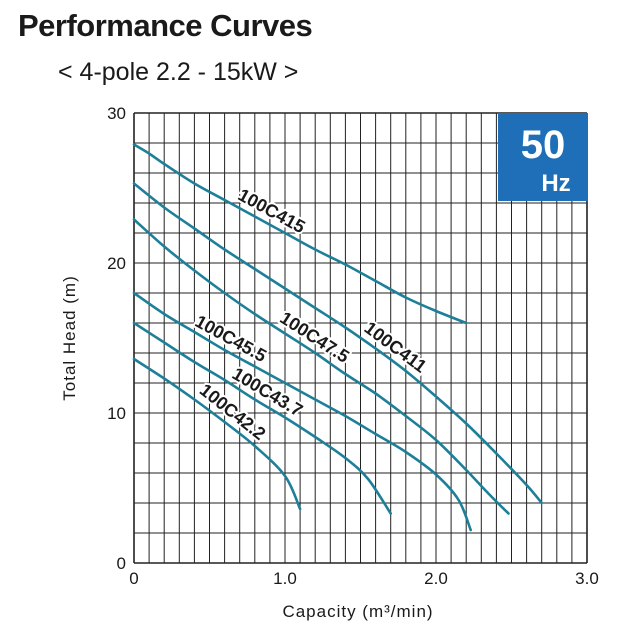 This screenshot has width=618, height=635. Describe the element at coordinates (178, 72) in the screenshot. I see `page-subtitle: < 4-pole 2.2 - 15kW >` at that location.